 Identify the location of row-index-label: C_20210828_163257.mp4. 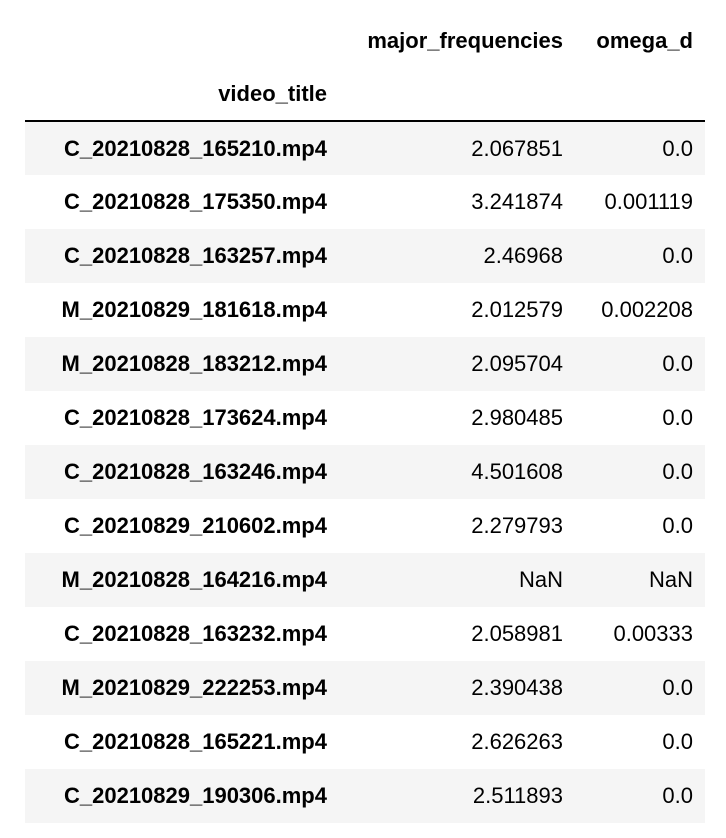
(195, 255).